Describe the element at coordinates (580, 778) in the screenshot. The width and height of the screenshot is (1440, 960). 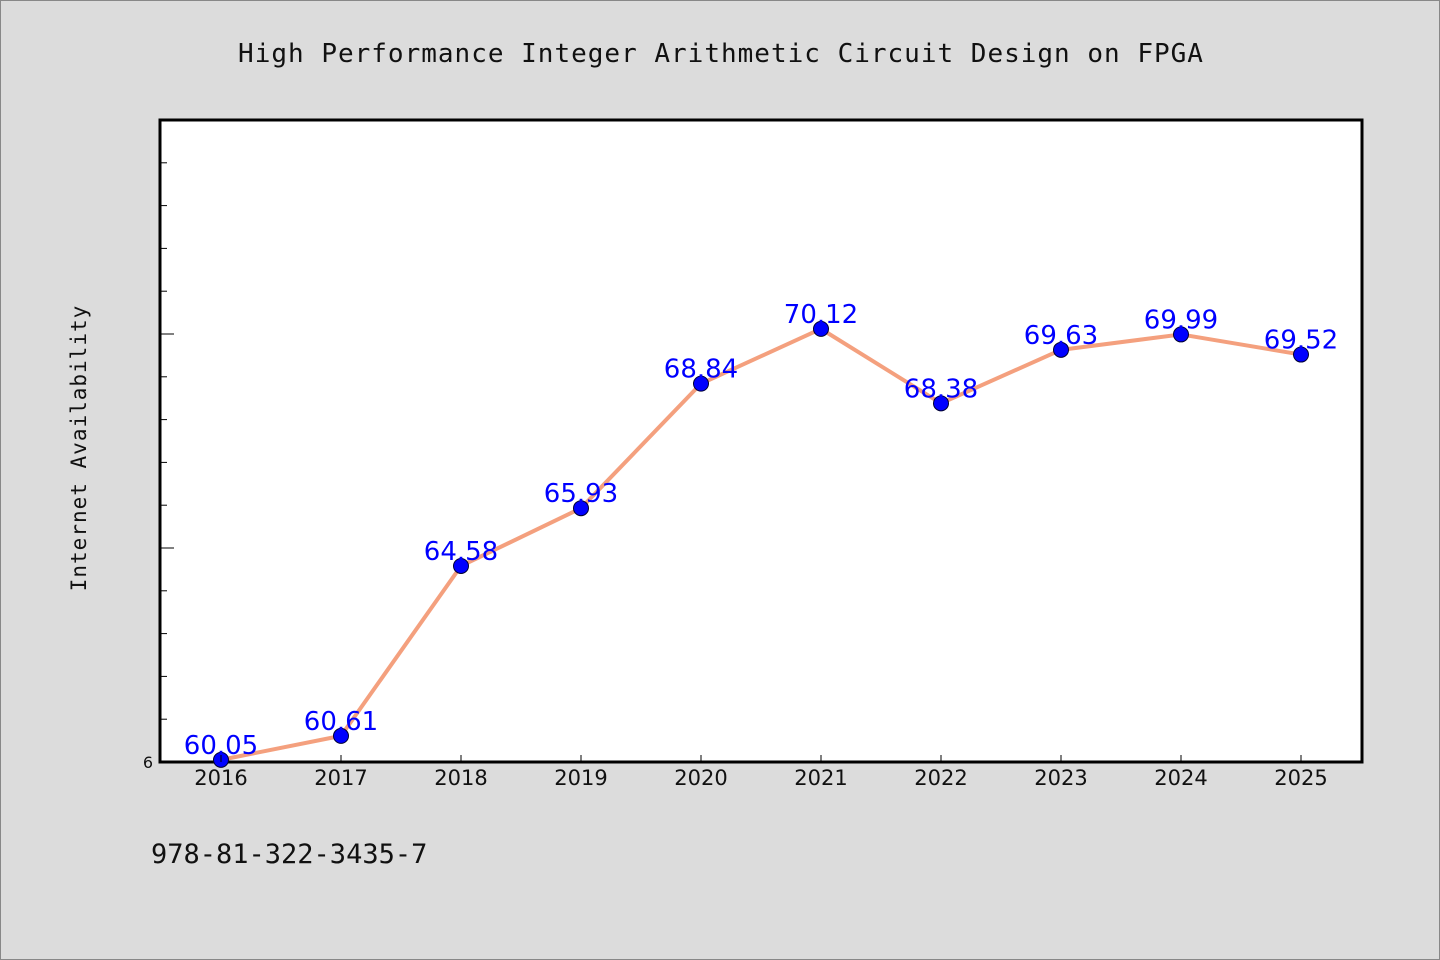
I see `x-tick-label: 2019` at that location.